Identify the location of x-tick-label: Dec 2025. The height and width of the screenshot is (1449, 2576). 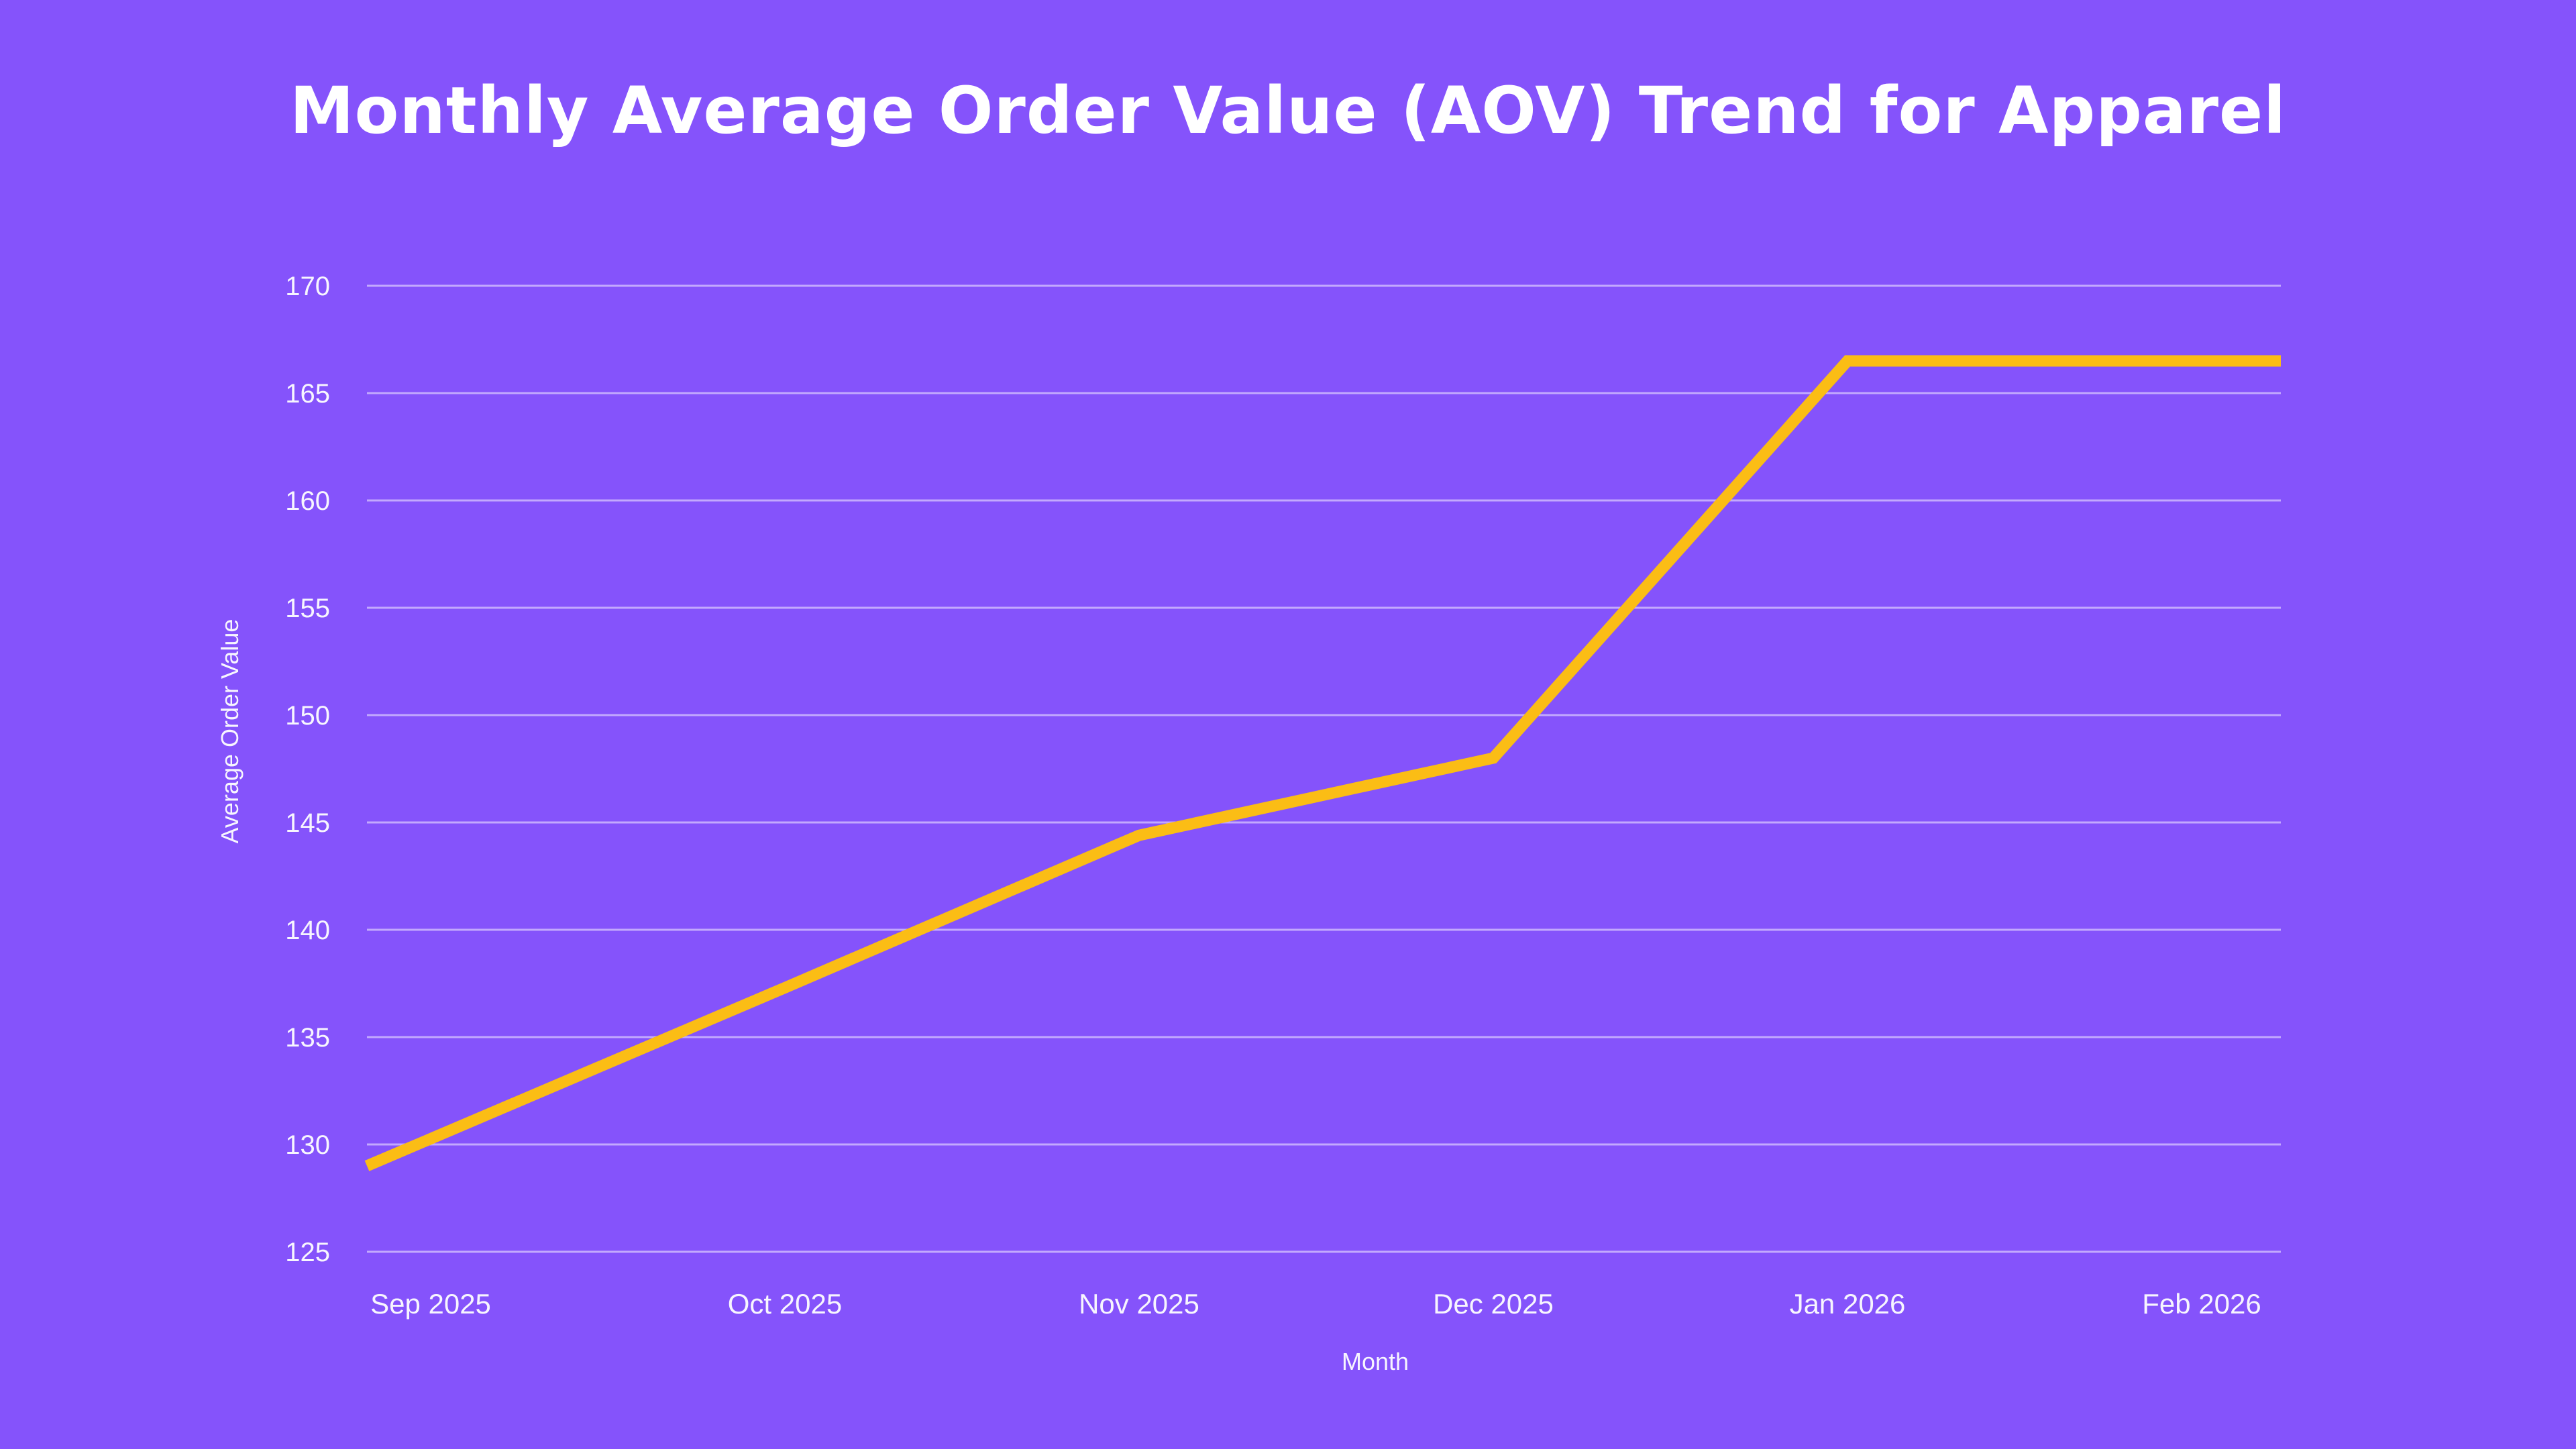
(1493, 1304).